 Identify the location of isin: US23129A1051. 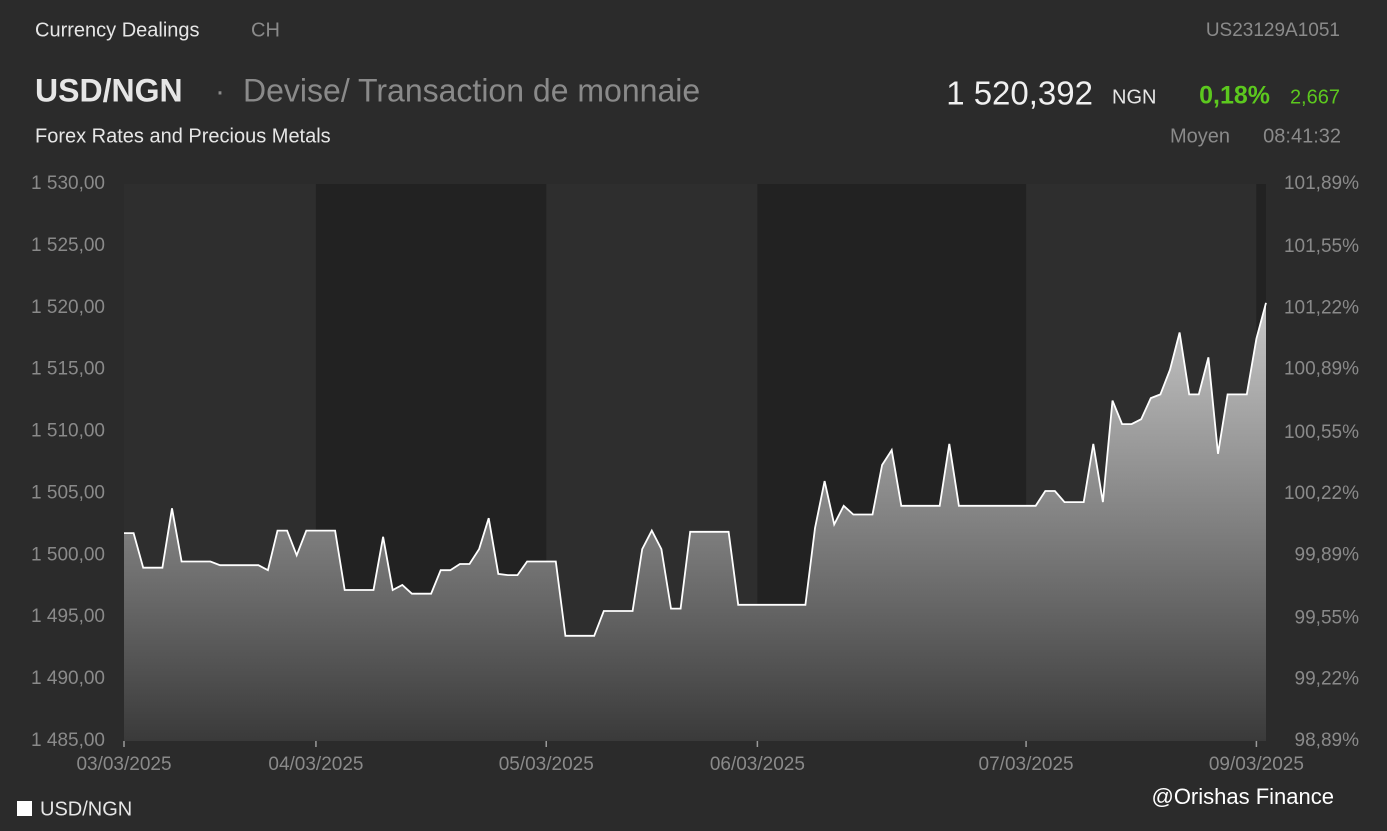
(1273, 30).